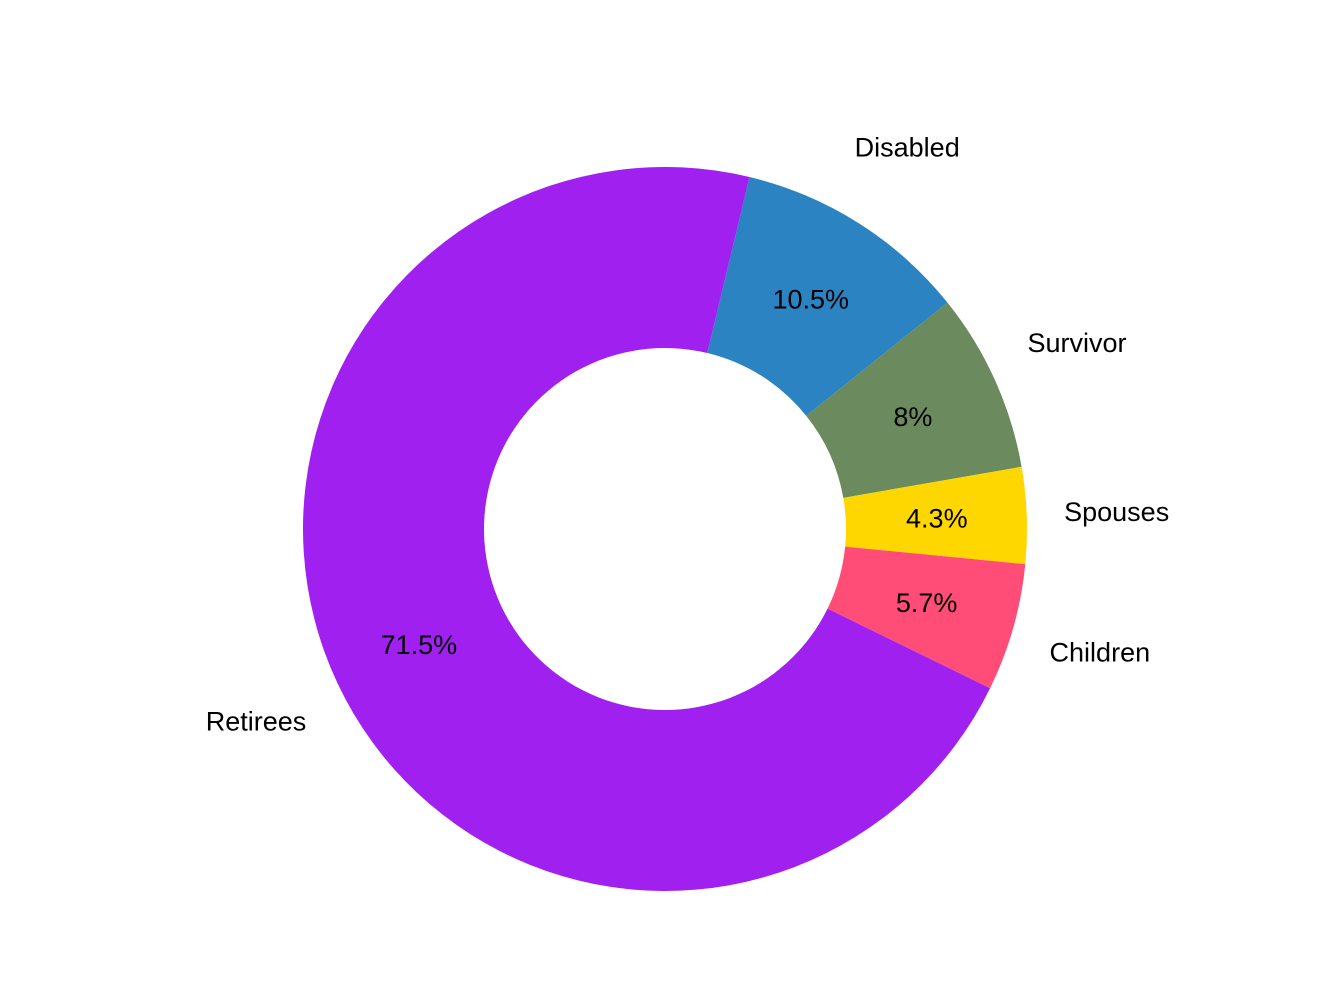 This screenshot has height=1008, width=1344. I want to click on percent-label-disabled: 10.5%, so click(810, 299).